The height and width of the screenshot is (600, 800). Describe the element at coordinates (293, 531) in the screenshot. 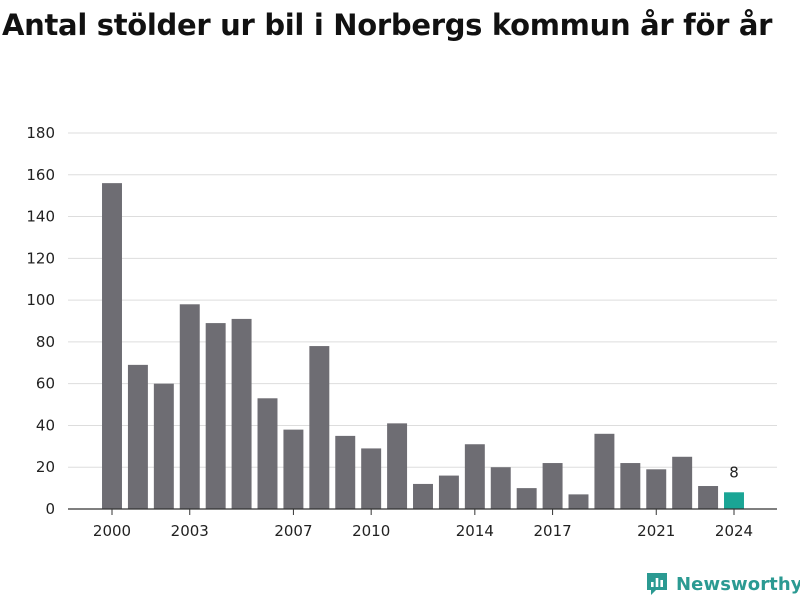

I see `x-tick-label: 2007` at that location.